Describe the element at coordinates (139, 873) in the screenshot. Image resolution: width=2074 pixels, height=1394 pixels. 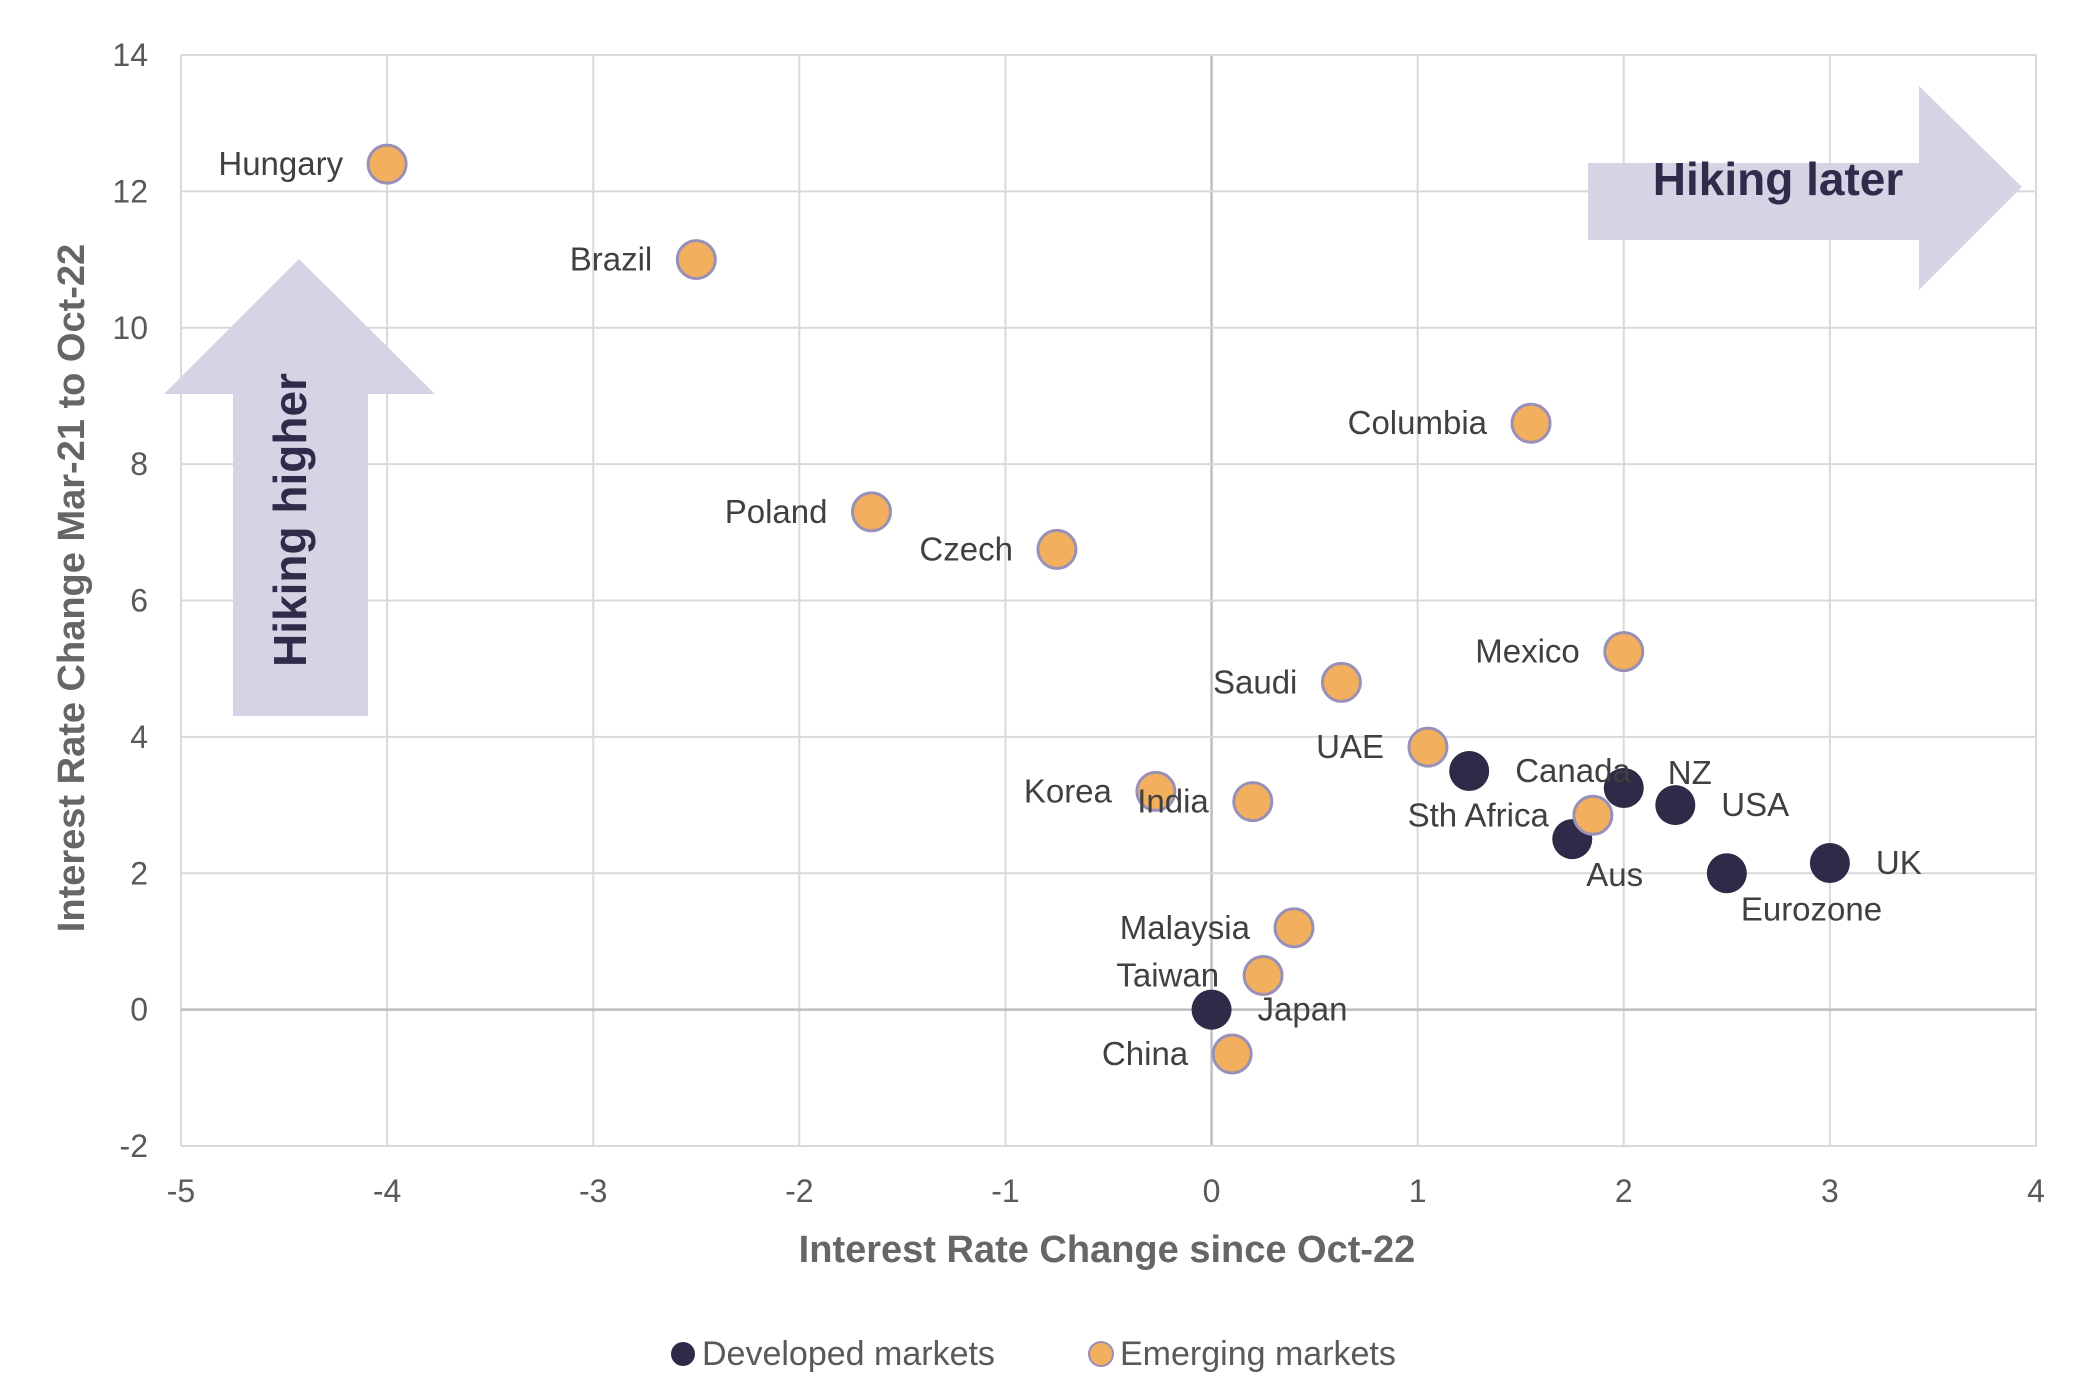
I see `y-tick-label: 2` at that location.